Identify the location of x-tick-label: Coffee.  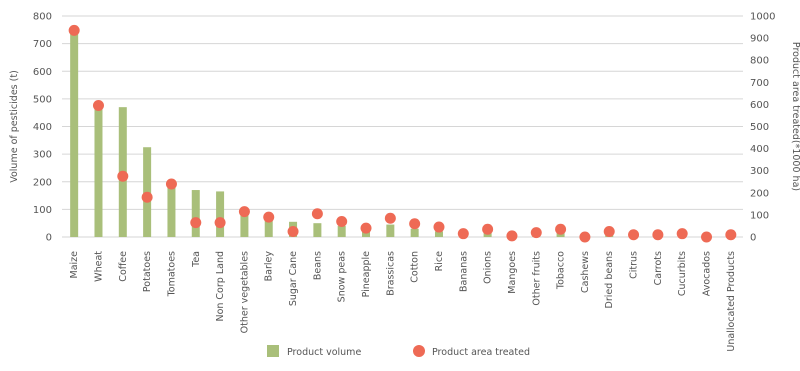
(123, 266).